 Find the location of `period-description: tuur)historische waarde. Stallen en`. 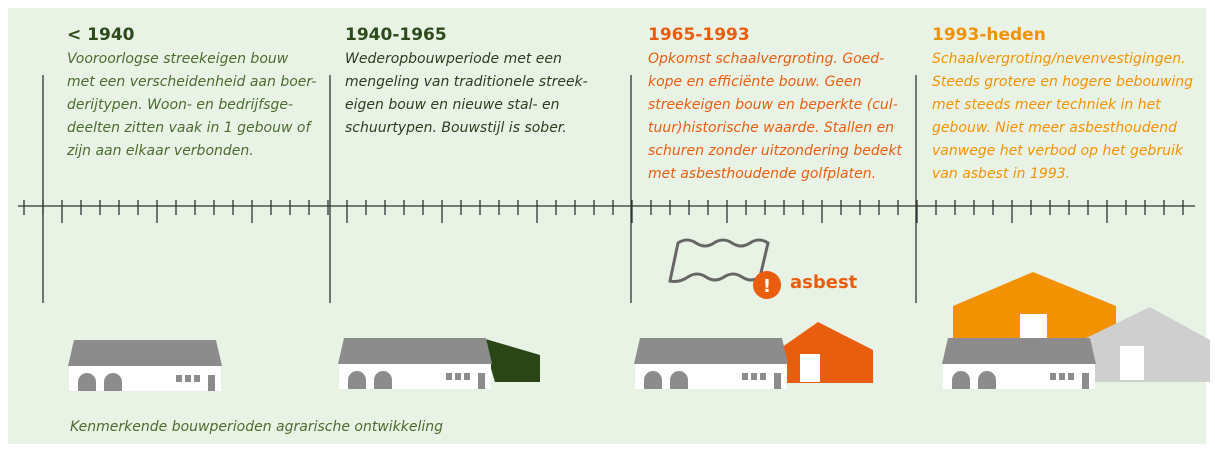

period-description: tuur)historische waarde. Stallen en is located at coordinates (771, 128).